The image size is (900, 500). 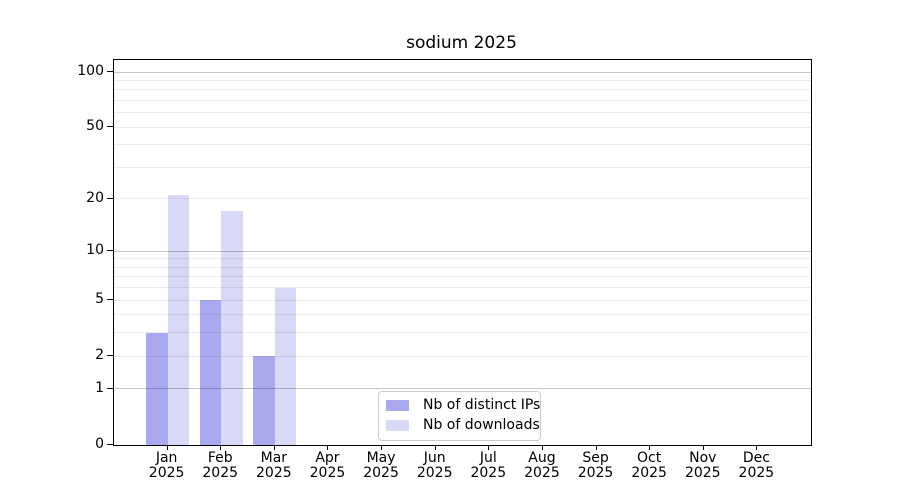 I want to click on legend-swatch-downloads, so click(x=397, y=425).